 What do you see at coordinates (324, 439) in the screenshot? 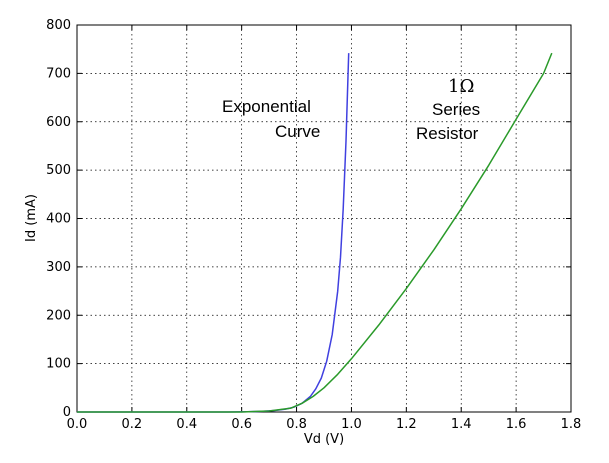
I see `x-axis-title: Vd (V)` at bounding box center [324, 439].